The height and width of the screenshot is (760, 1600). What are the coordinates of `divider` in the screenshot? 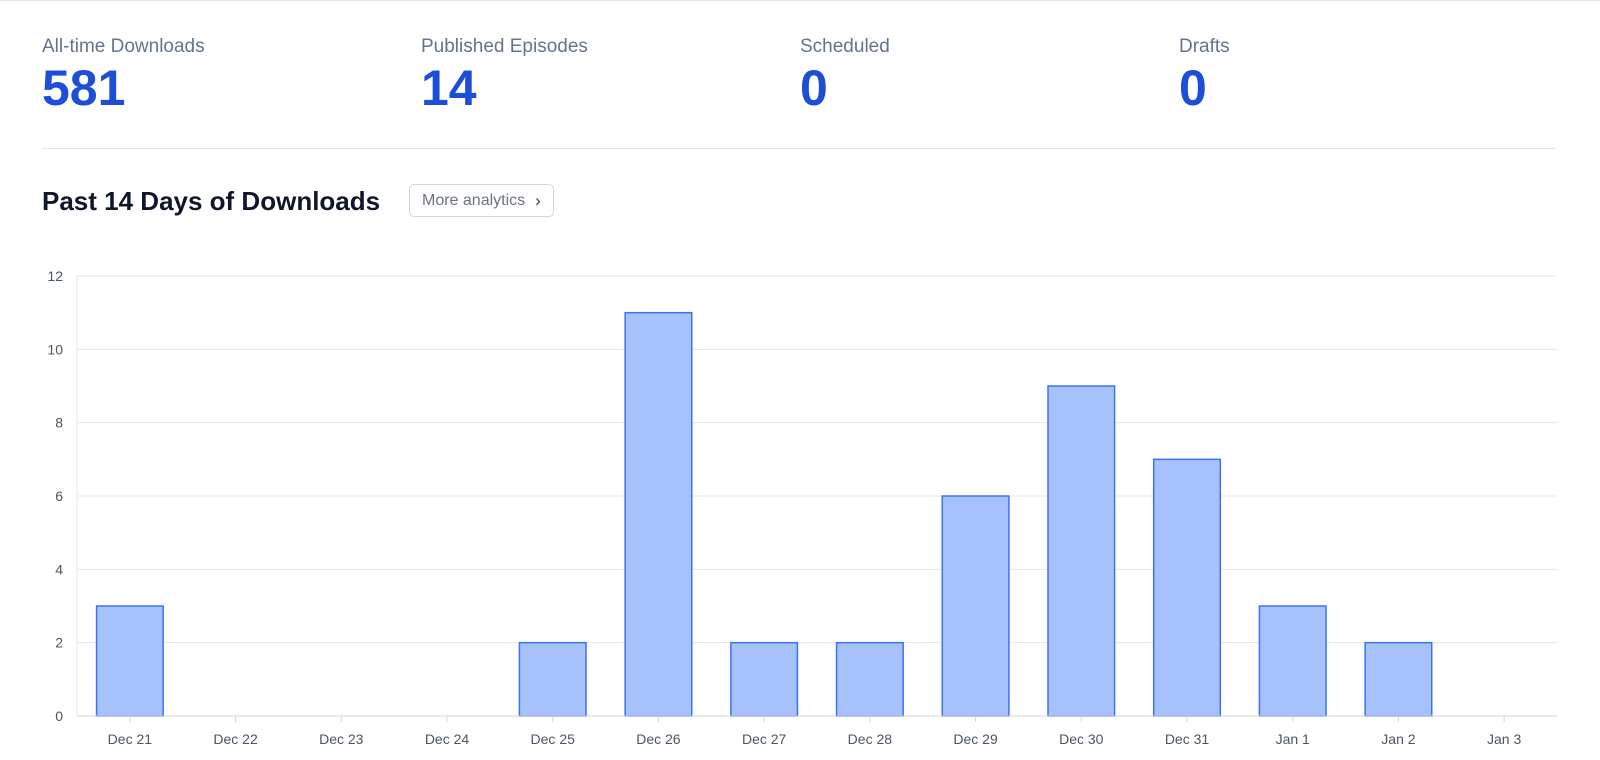 It's located at (799, 148).